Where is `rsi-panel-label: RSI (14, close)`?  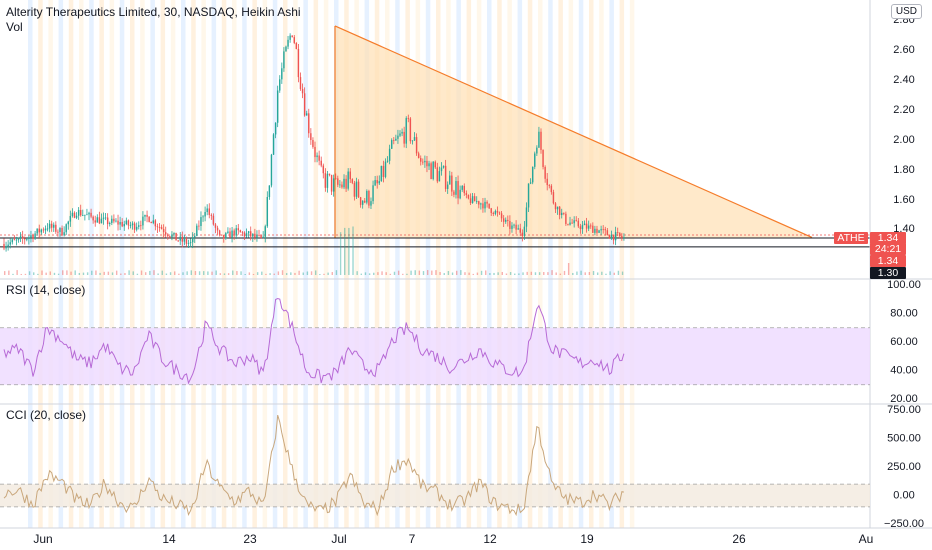 rsi-panel-label: RSI (14, close) is located at coordinates (46, 290).